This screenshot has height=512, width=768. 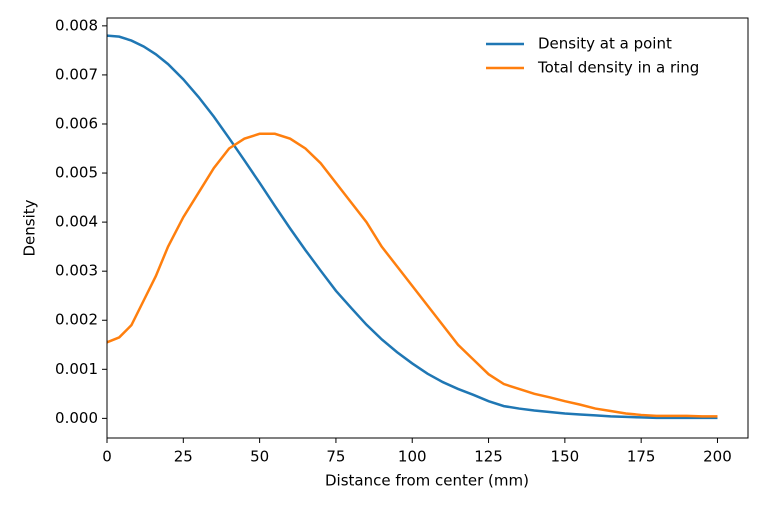 I want to click on y-tick-label: 0.005, so click(x=76, y=173).